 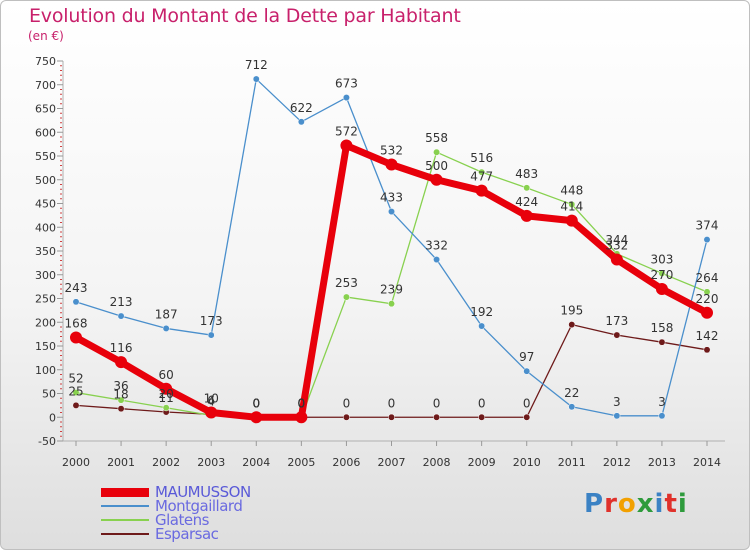 I want to click on data-label: 187, so click(x=166, y=314).